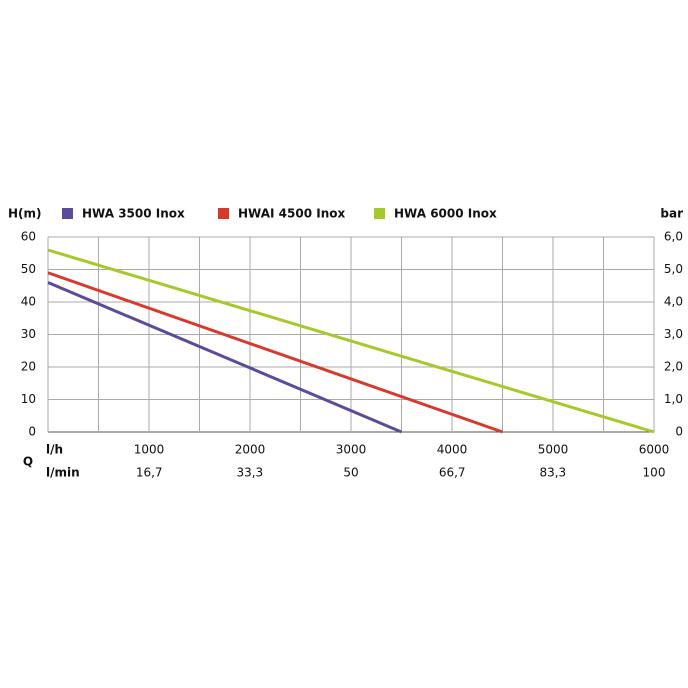 The height and width of the screenshot is (688, 688). What do you see at coordinates (28, 462) in the screenshot?
I see `x-axis-symbol: Q` at bounding box center [28, 462].